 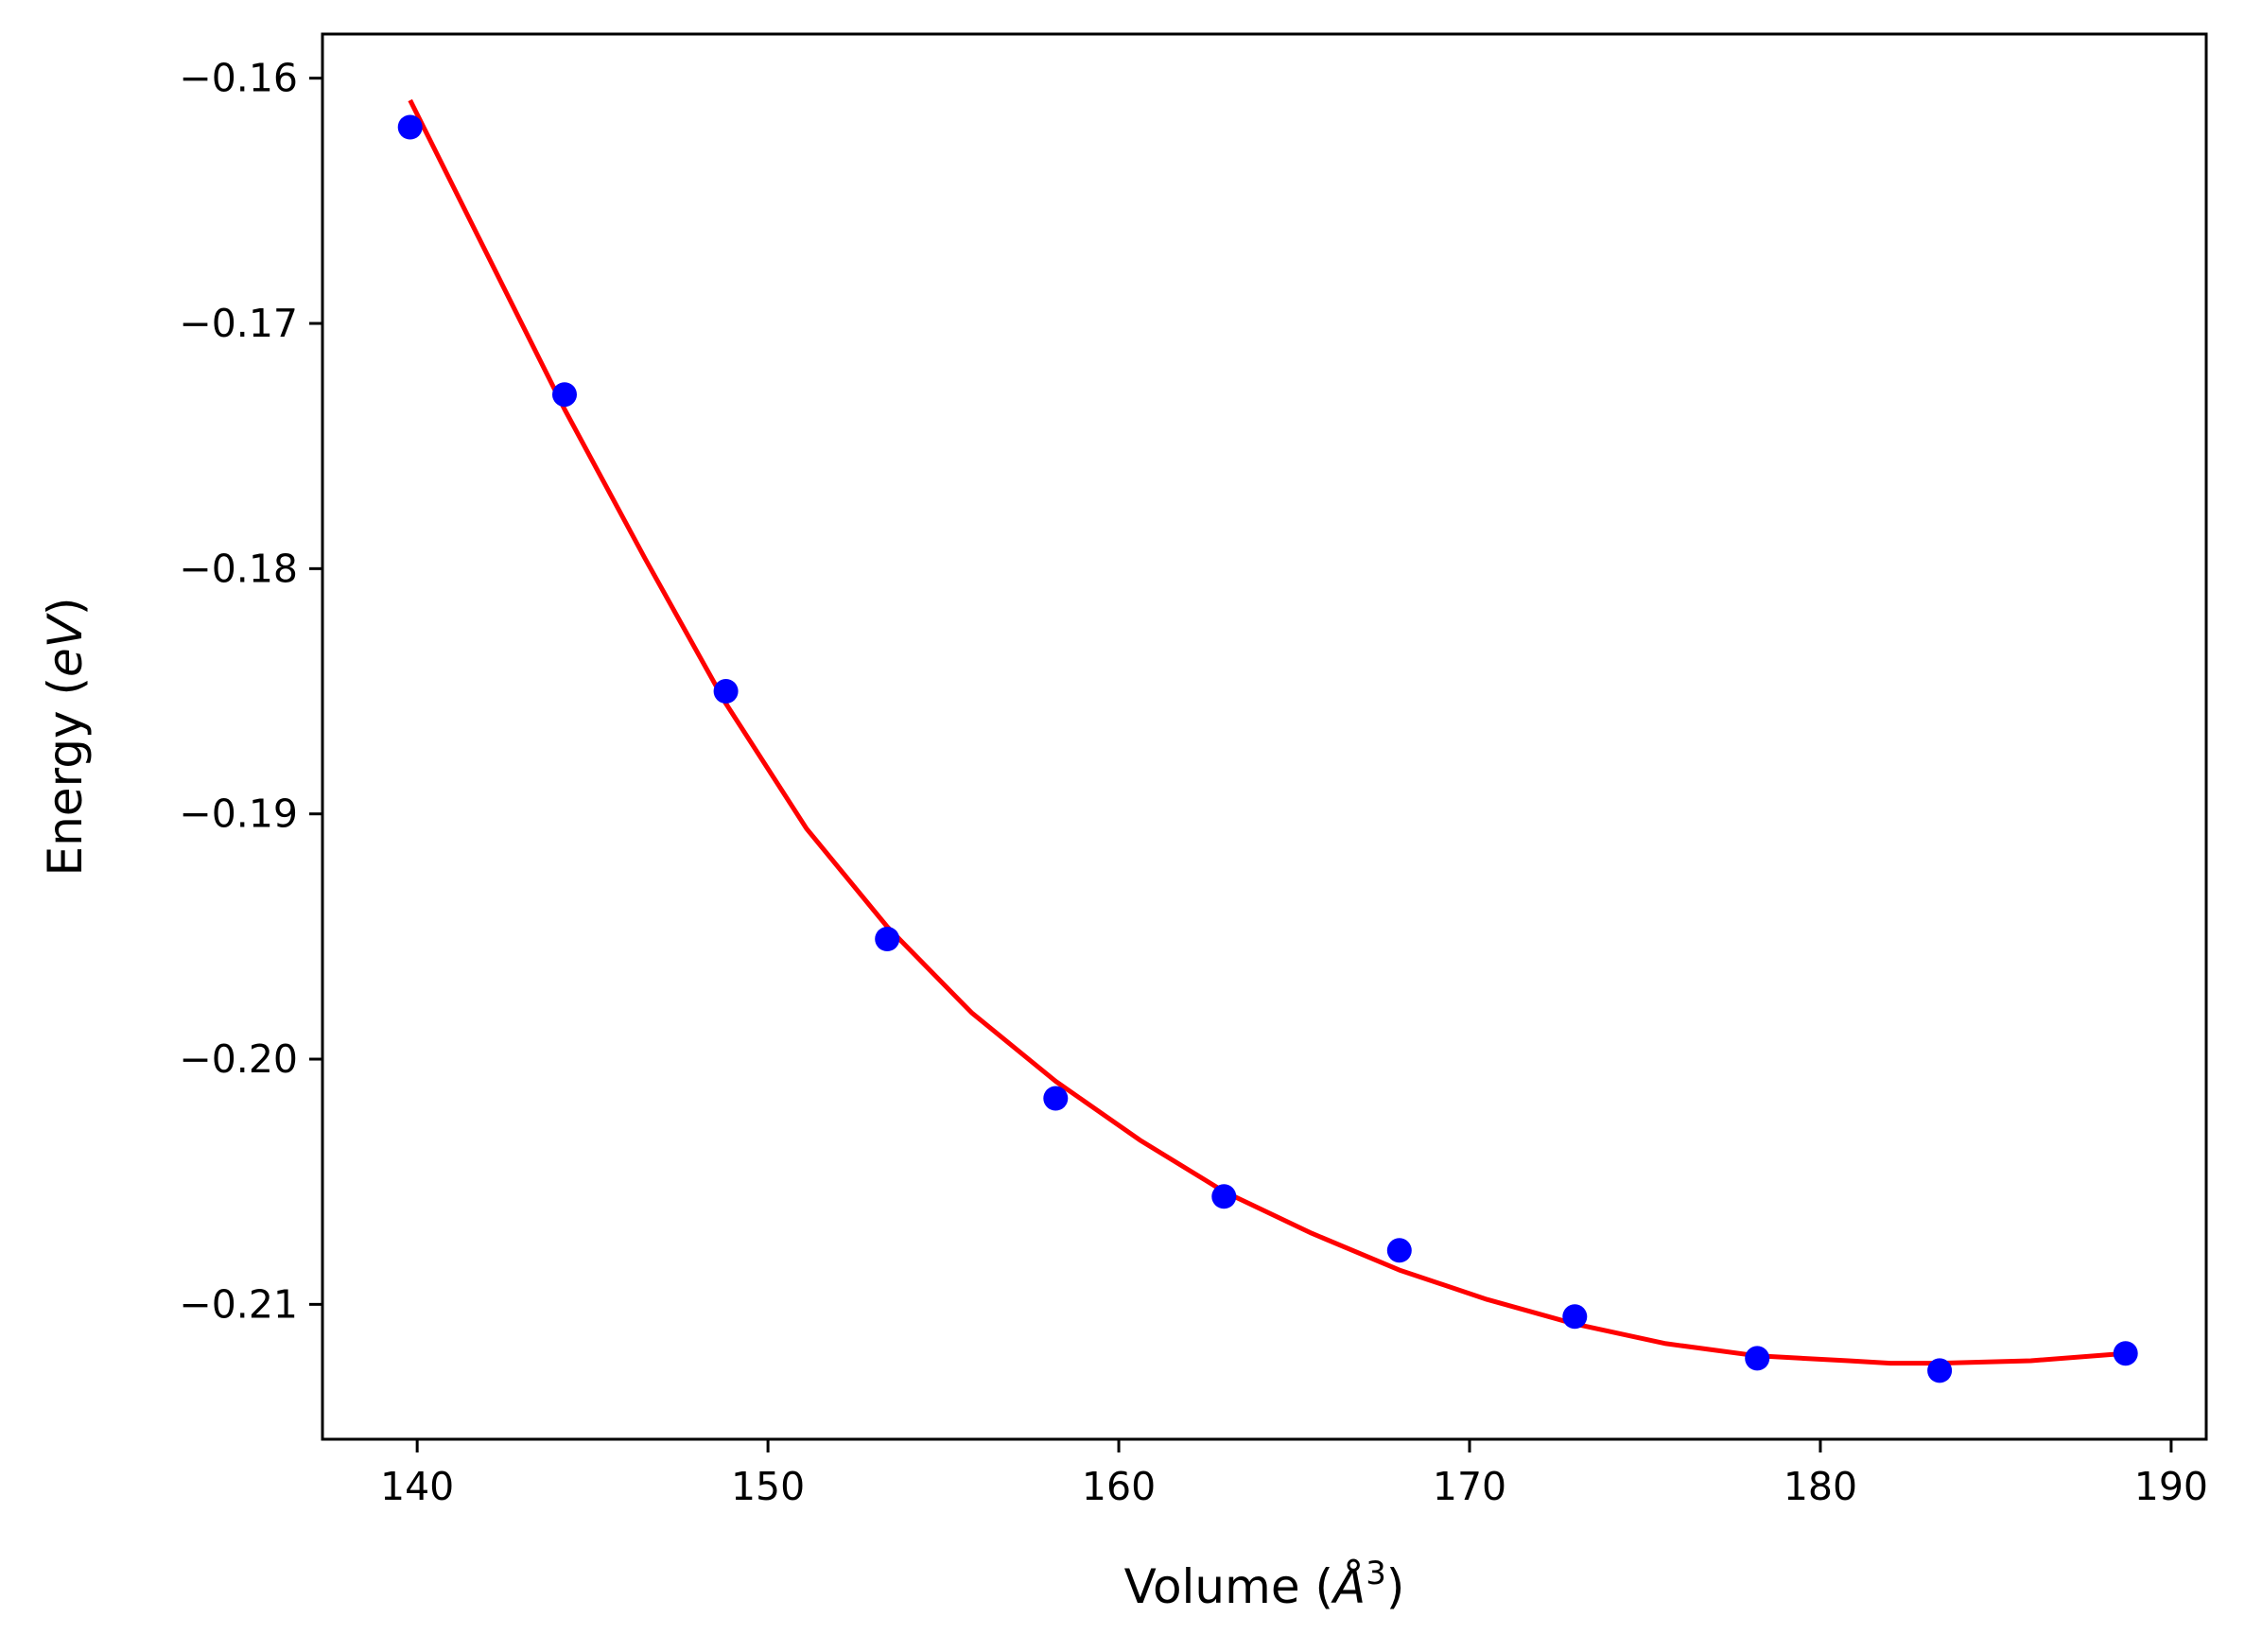 What do you see at coordinates (239, 324) in the screenshot?
I see `y-tick-label-1: −0.17` at bounding box center [239, 324].